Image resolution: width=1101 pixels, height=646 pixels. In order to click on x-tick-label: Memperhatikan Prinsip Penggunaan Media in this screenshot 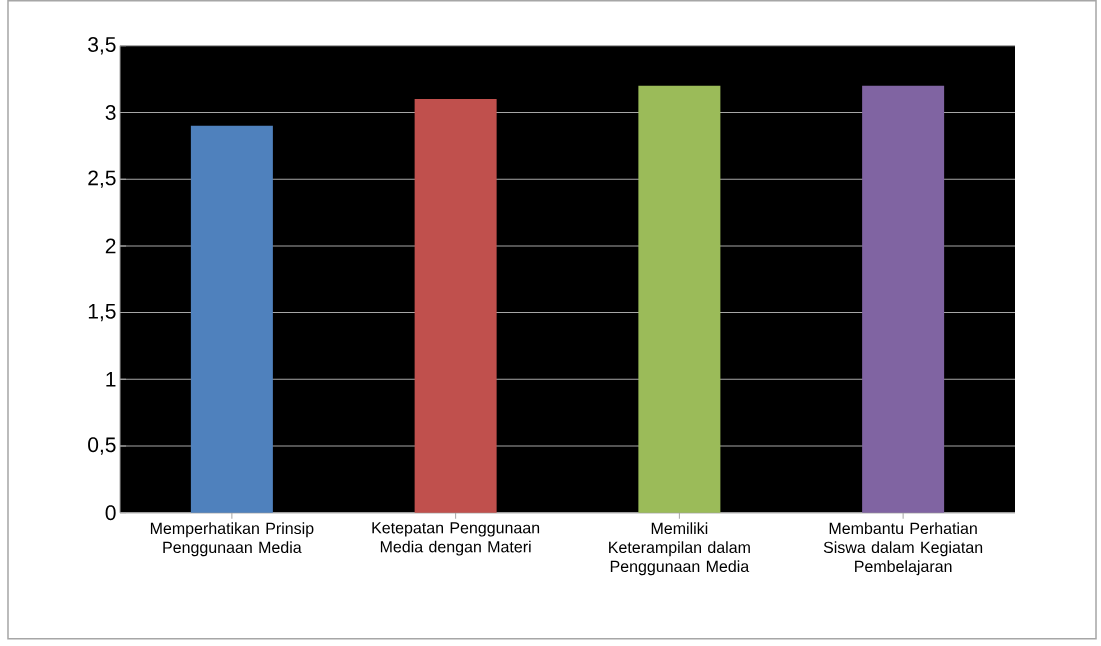, I will do `click(232, 539)`.